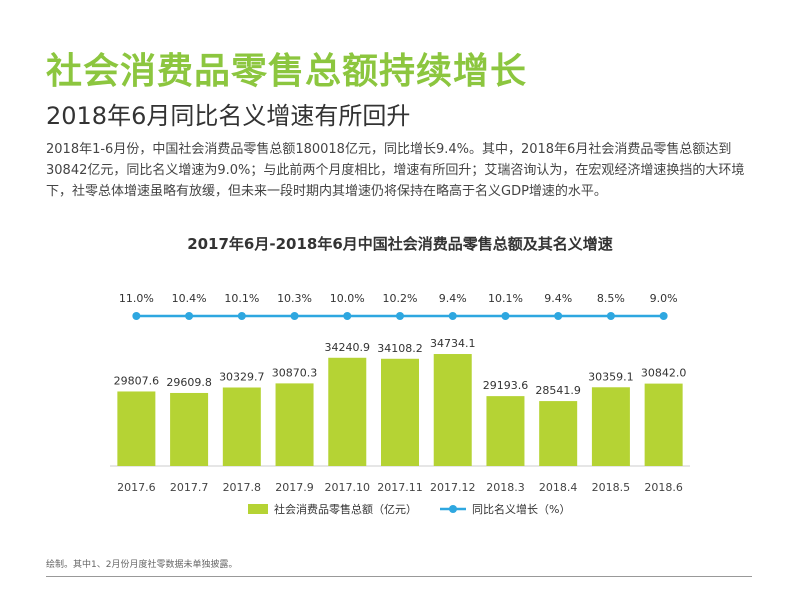 The width and height of the screenshot is (800, 600). What do you see at coordinates (242, 487) in the screenshot?
I see `x-tick-label: 2017.8` at bounding box center [242, 487].